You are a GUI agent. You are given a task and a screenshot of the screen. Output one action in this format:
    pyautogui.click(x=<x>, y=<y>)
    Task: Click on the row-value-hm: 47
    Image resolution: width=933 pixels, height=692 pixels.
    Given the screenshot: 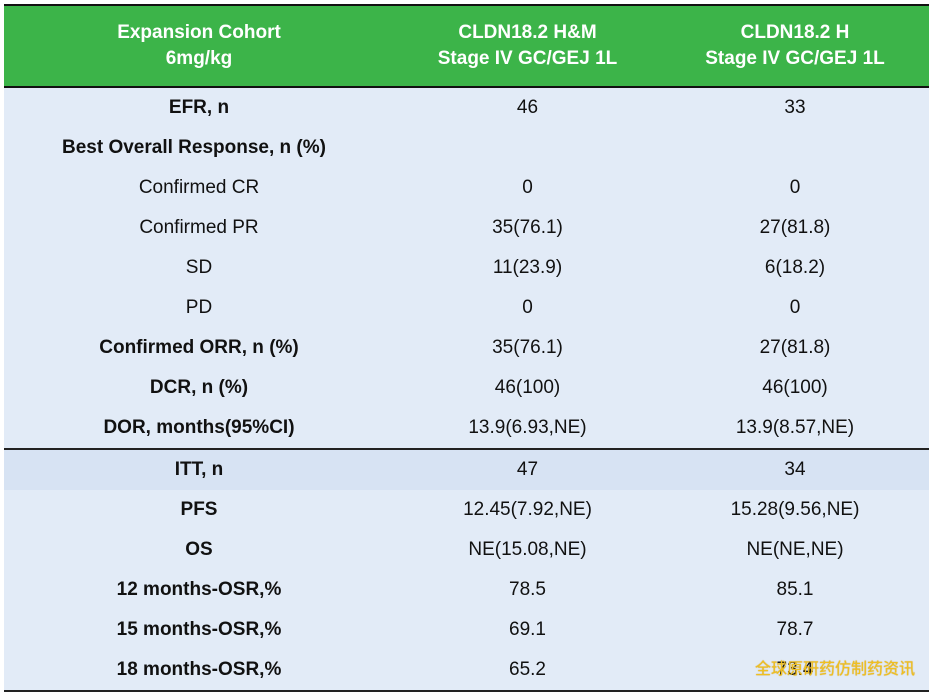 What is the action you would take?
    pyautogui.click(x=527, y=469)
    